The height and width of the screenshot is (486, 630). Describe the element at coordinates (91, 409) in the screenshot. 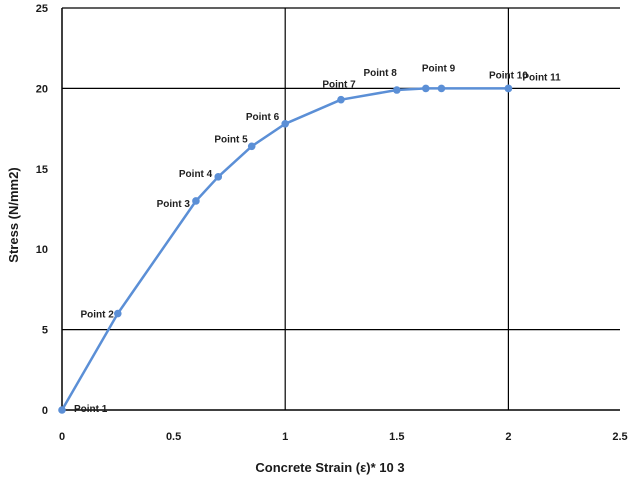

I see `data-point-label: Point 1` at that location.